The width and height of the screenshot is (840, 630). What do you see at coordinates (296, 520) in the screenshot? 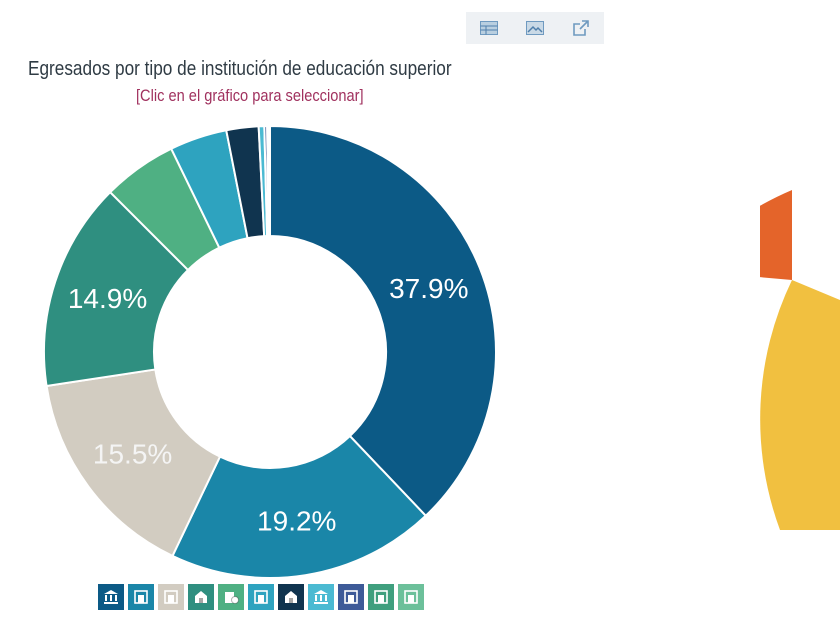
I see `data-label-2: 19.2%` at bounding box center [296, 520].